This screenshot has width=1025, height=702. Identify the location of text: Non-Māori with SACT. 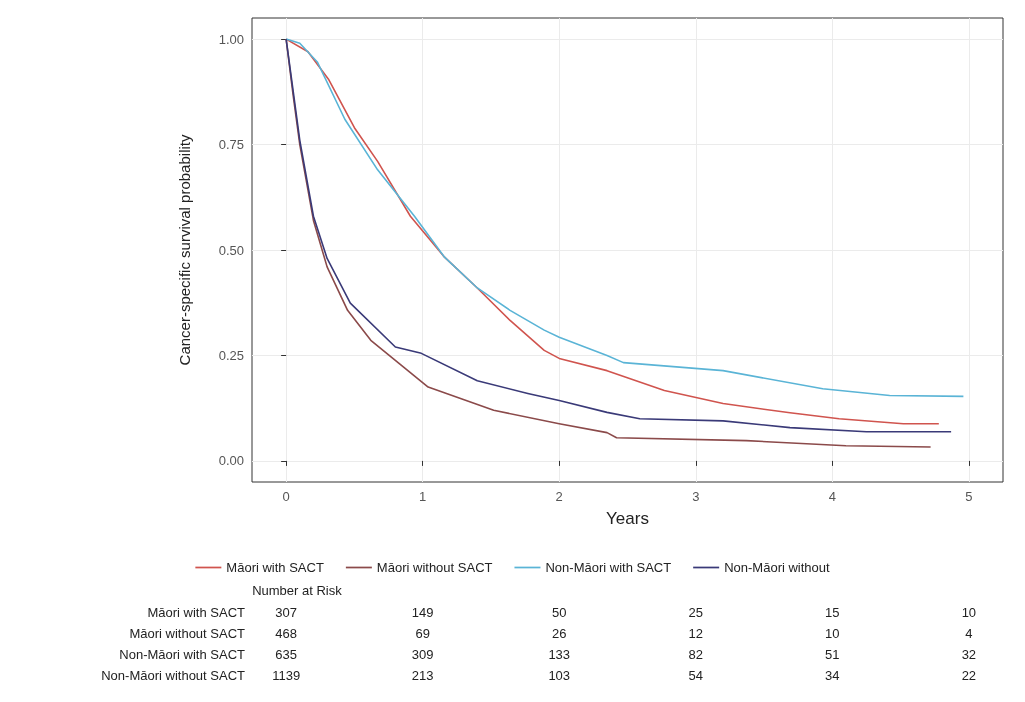
(182, 654).